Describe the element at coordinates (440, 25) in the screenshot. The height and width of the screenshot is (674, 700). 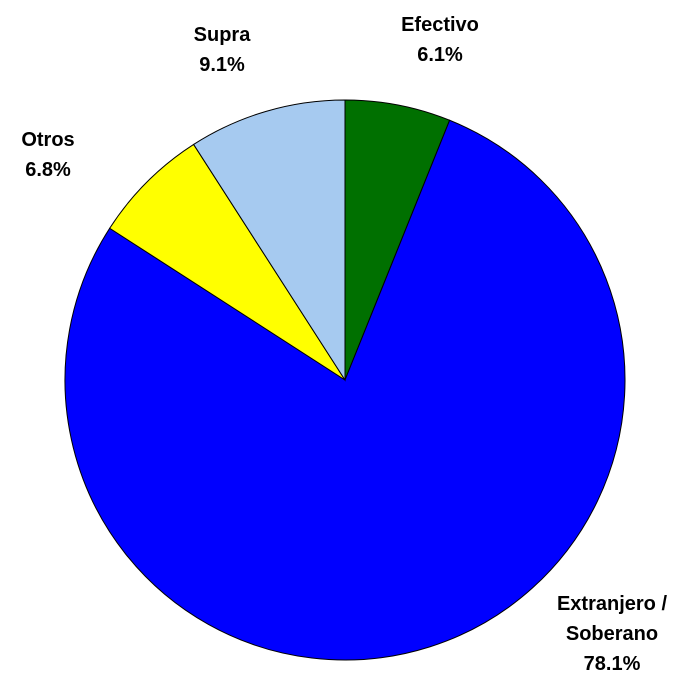
I see `category-label: Efectivo` at that location.